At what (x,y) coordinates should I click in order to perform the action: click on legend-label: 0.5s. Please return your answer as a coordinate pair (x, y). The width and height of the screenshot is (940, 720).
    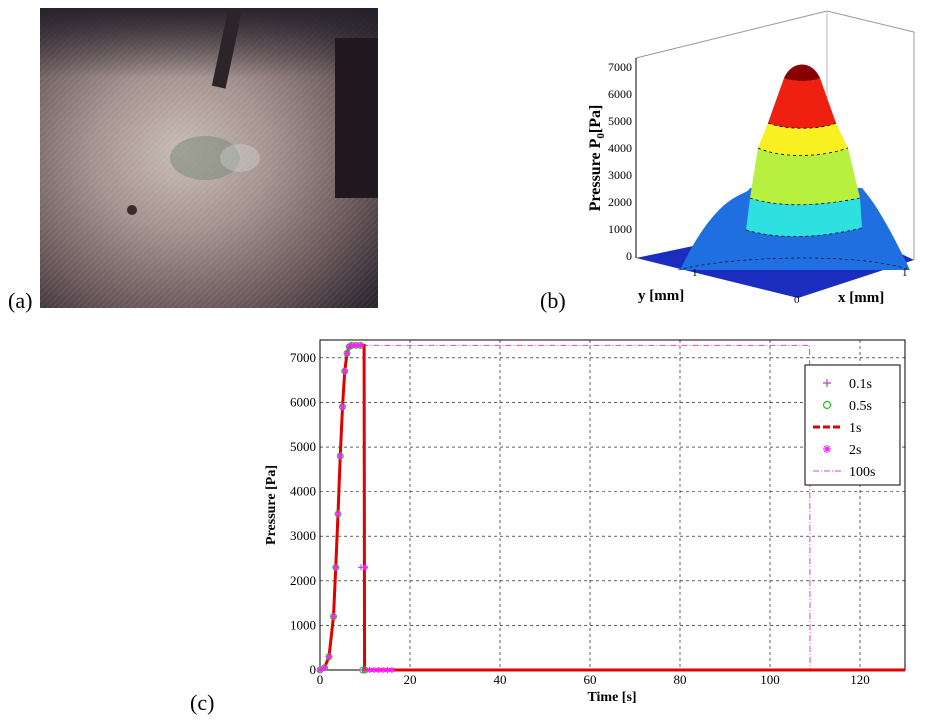
    Looking at the image, I should click on (860, 406).